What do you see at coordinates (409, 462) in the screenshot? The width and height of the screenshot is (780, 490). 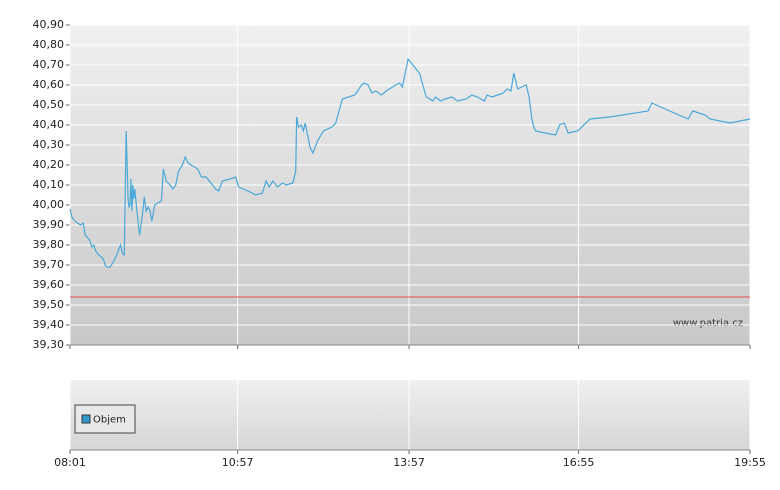 I see `x-tick-label: 13:57` at bounding box center [409, 462].